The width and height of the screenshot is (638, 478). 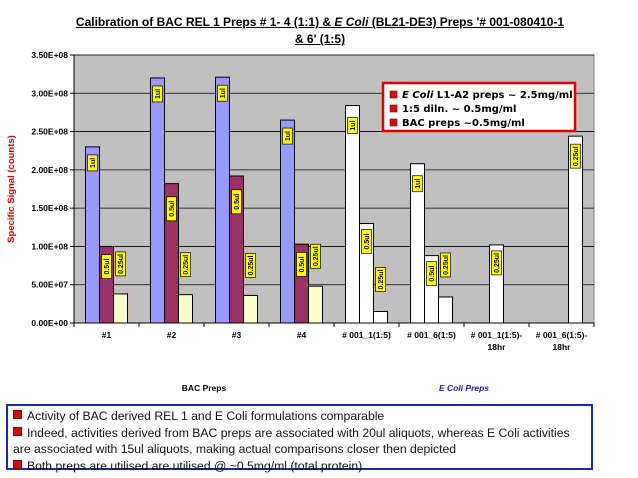 What do you see at coordinates (487, 95) in the screenshot?
I see `legend-text: E Coli L1-A2 preps ~ 2.5mg/ml` at bounding box center [487, 95].